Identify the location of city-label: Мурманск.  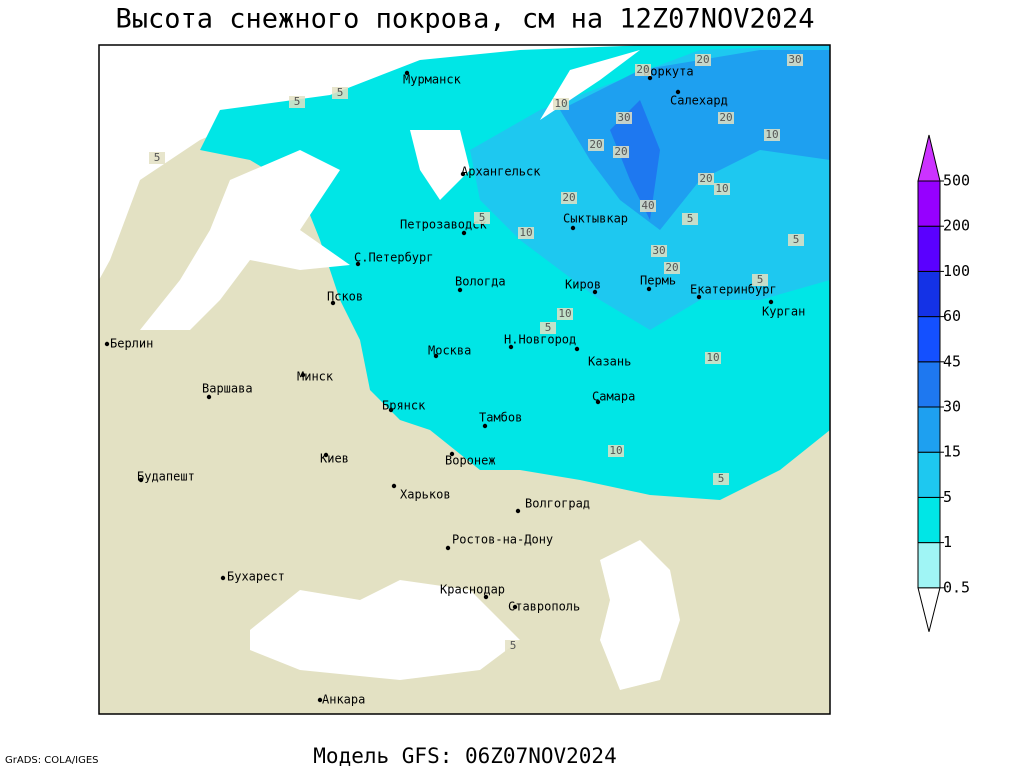
(432, 80).